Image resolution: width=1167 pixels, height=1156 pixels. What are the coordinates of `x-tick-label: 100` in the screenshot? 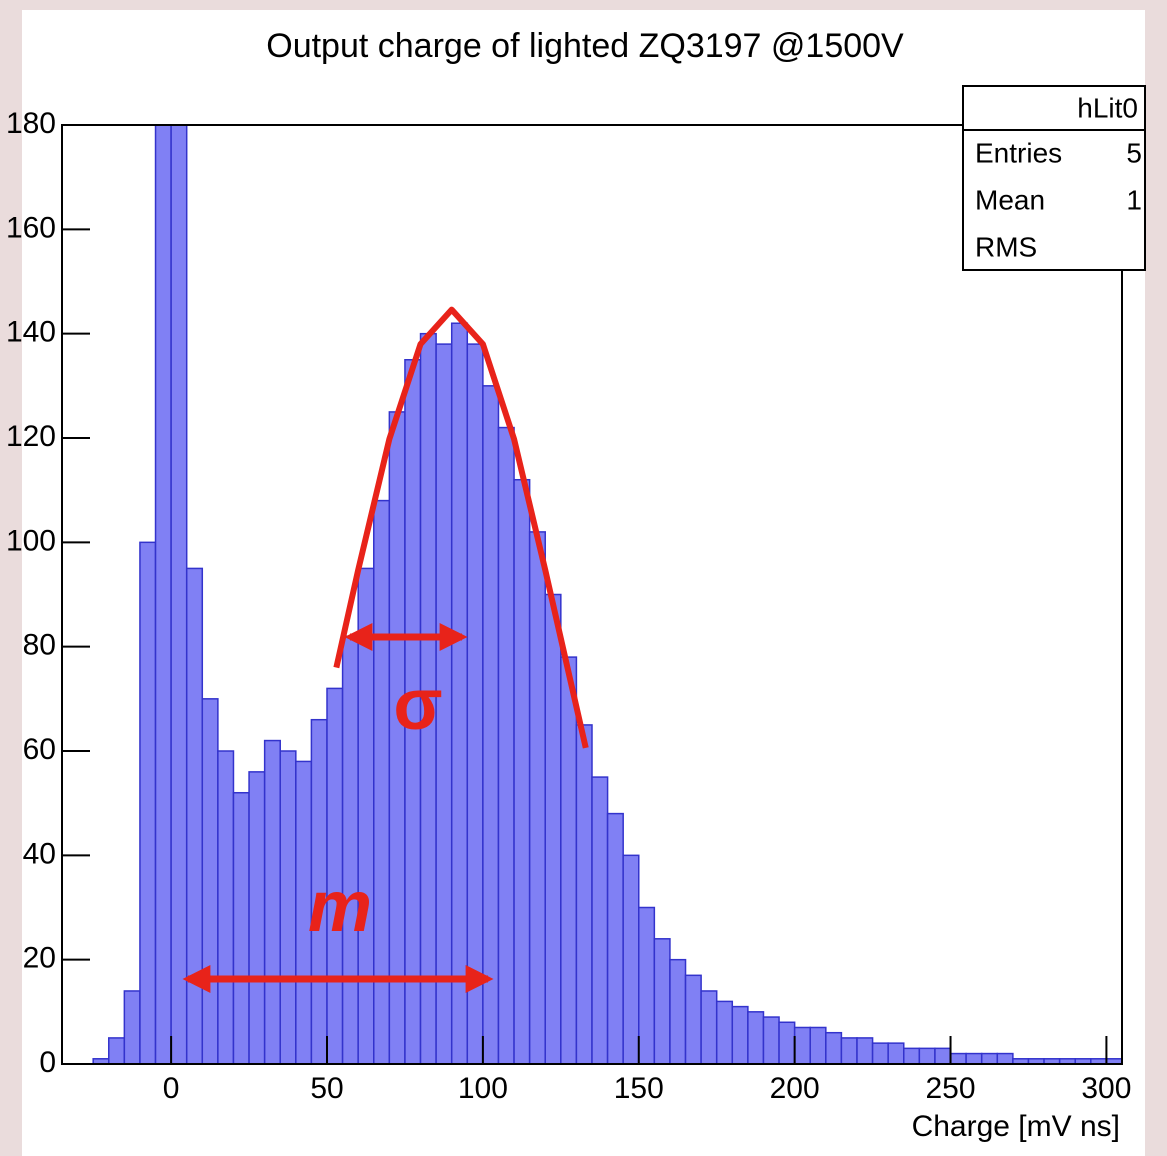 It's located at (483, 1088).